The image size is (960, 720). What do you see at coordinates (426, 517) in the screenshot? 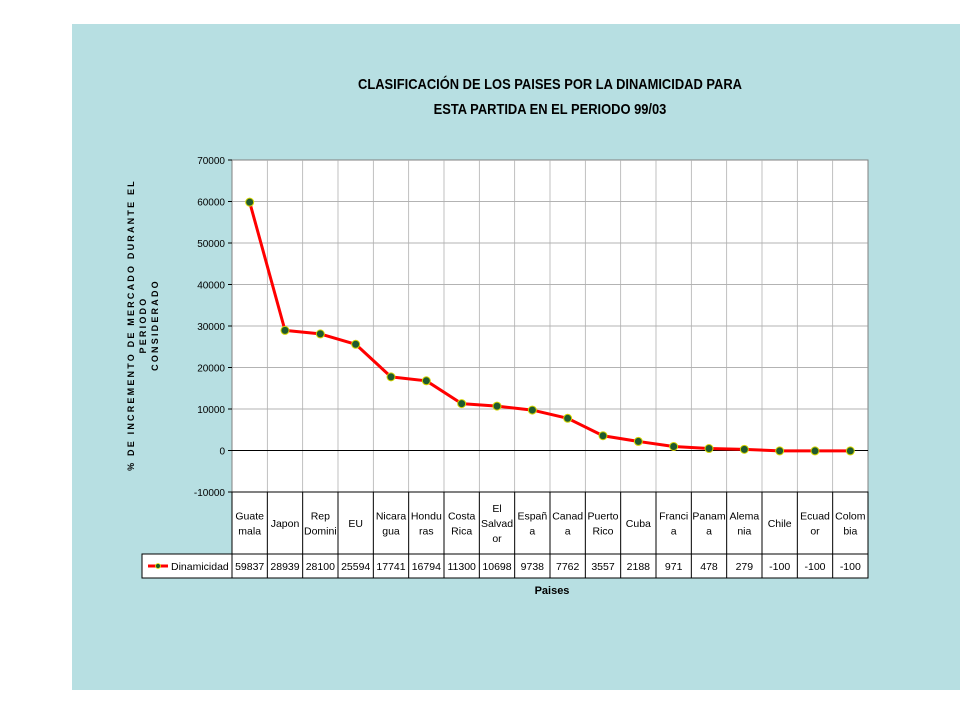
I see `category-label: Hondu` at bounding box center [426, 517].